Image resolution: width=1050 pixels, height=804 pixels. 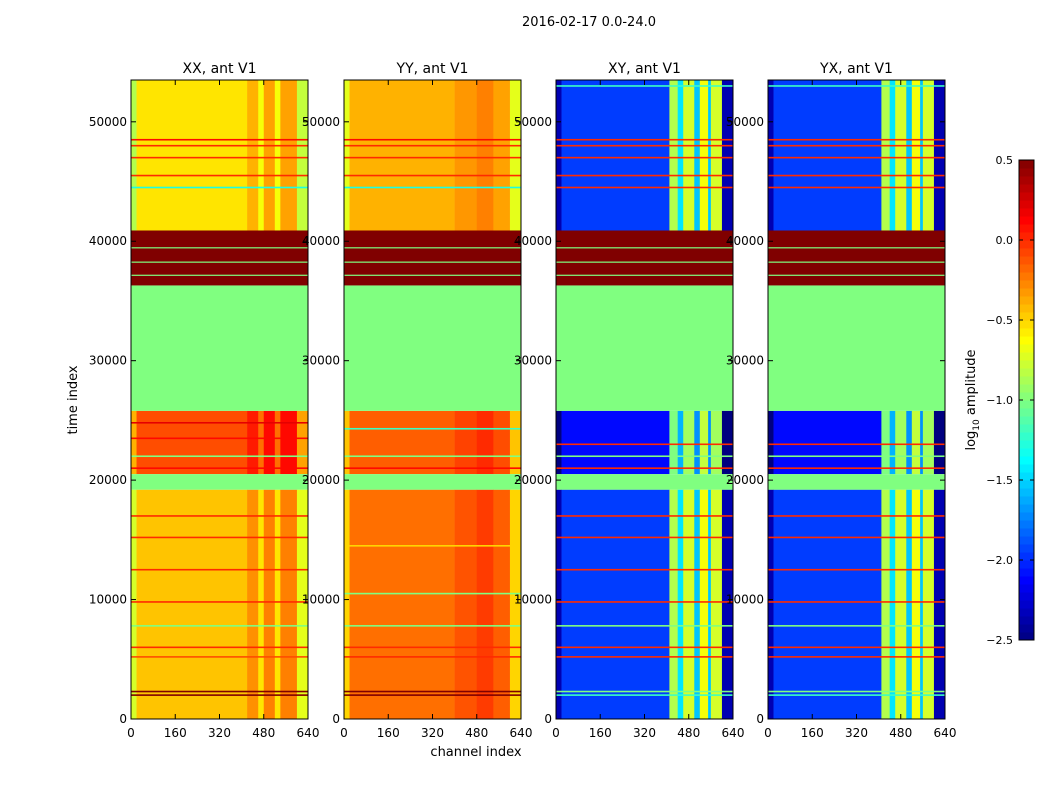 I want to click on x-tick-label: 480, so click(x=263, y=733).